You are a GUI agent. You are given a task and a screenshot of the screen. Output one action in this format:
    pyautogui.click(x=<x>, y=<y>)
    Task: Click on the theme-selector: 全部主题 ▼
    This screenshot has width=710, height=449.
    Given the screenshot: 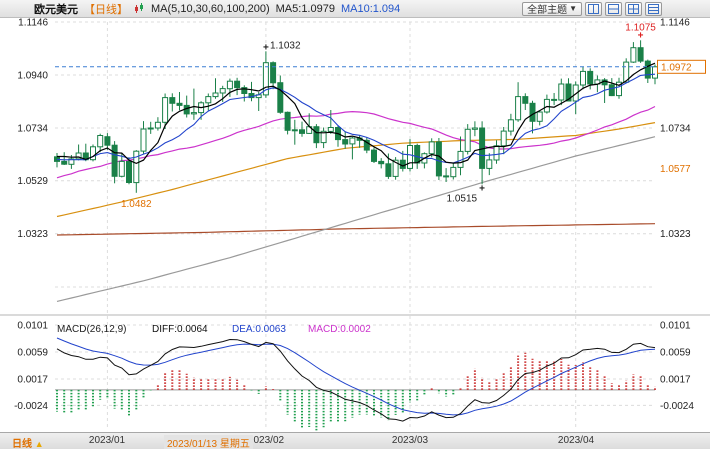 What is the action you would take?
    pyautogui.click(x=552, y=8)
    